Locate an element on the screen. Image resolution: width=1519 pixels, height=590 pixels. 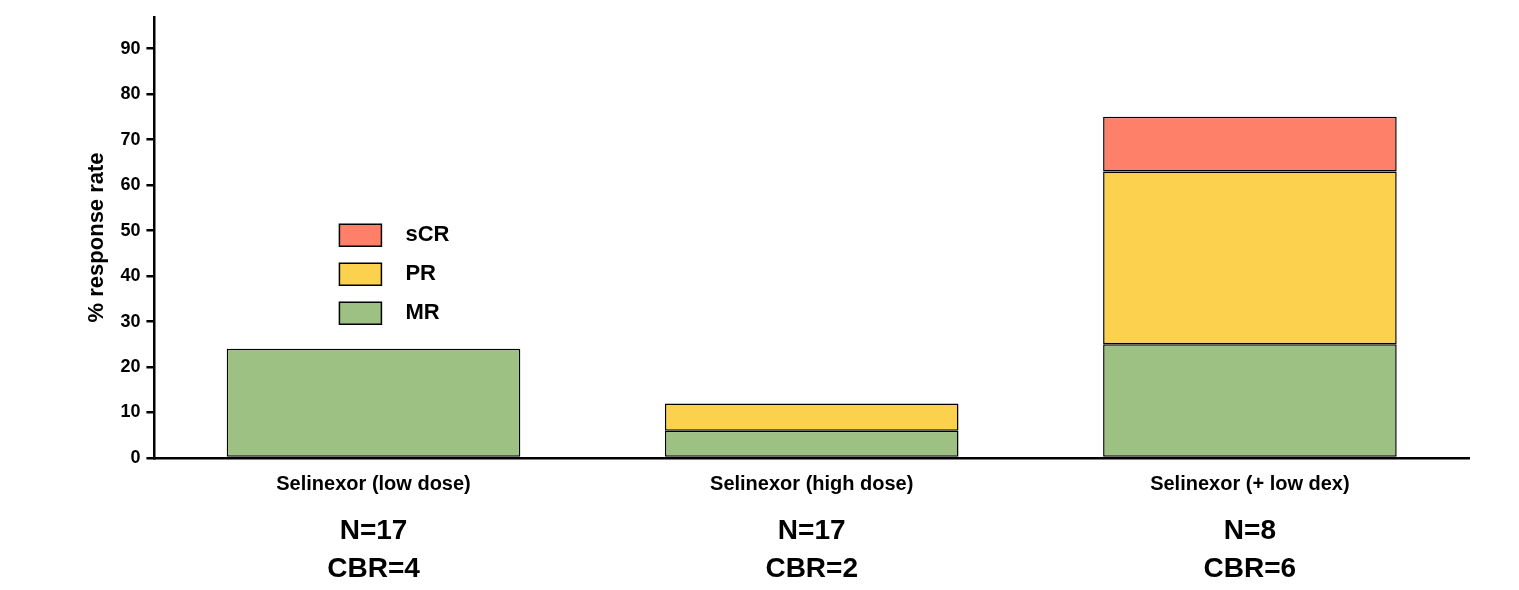
y-tick-label: 50 is located at coordinates (130, 229).